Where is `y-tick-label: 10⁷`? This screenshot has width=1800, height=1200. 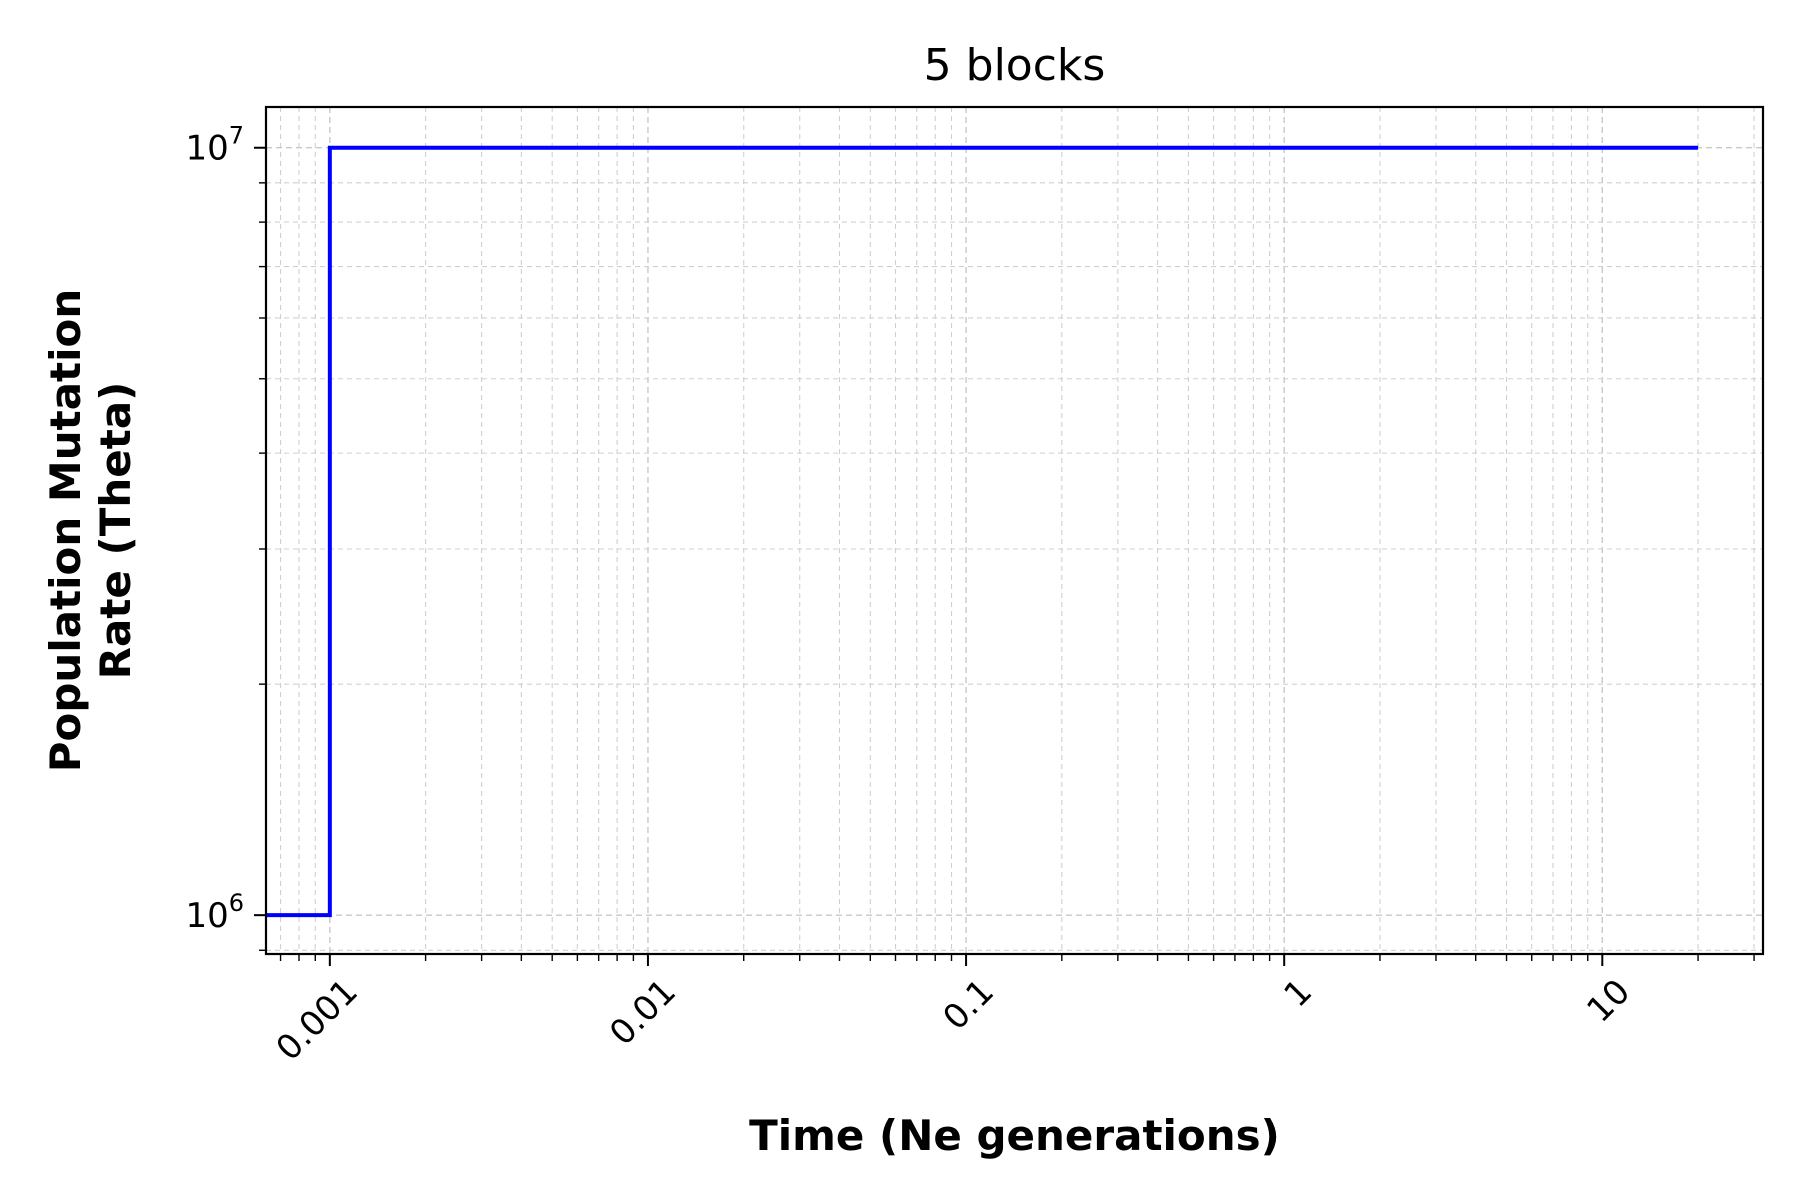
y-tick-label: 10⁷ is located at coordinates (214, 145).